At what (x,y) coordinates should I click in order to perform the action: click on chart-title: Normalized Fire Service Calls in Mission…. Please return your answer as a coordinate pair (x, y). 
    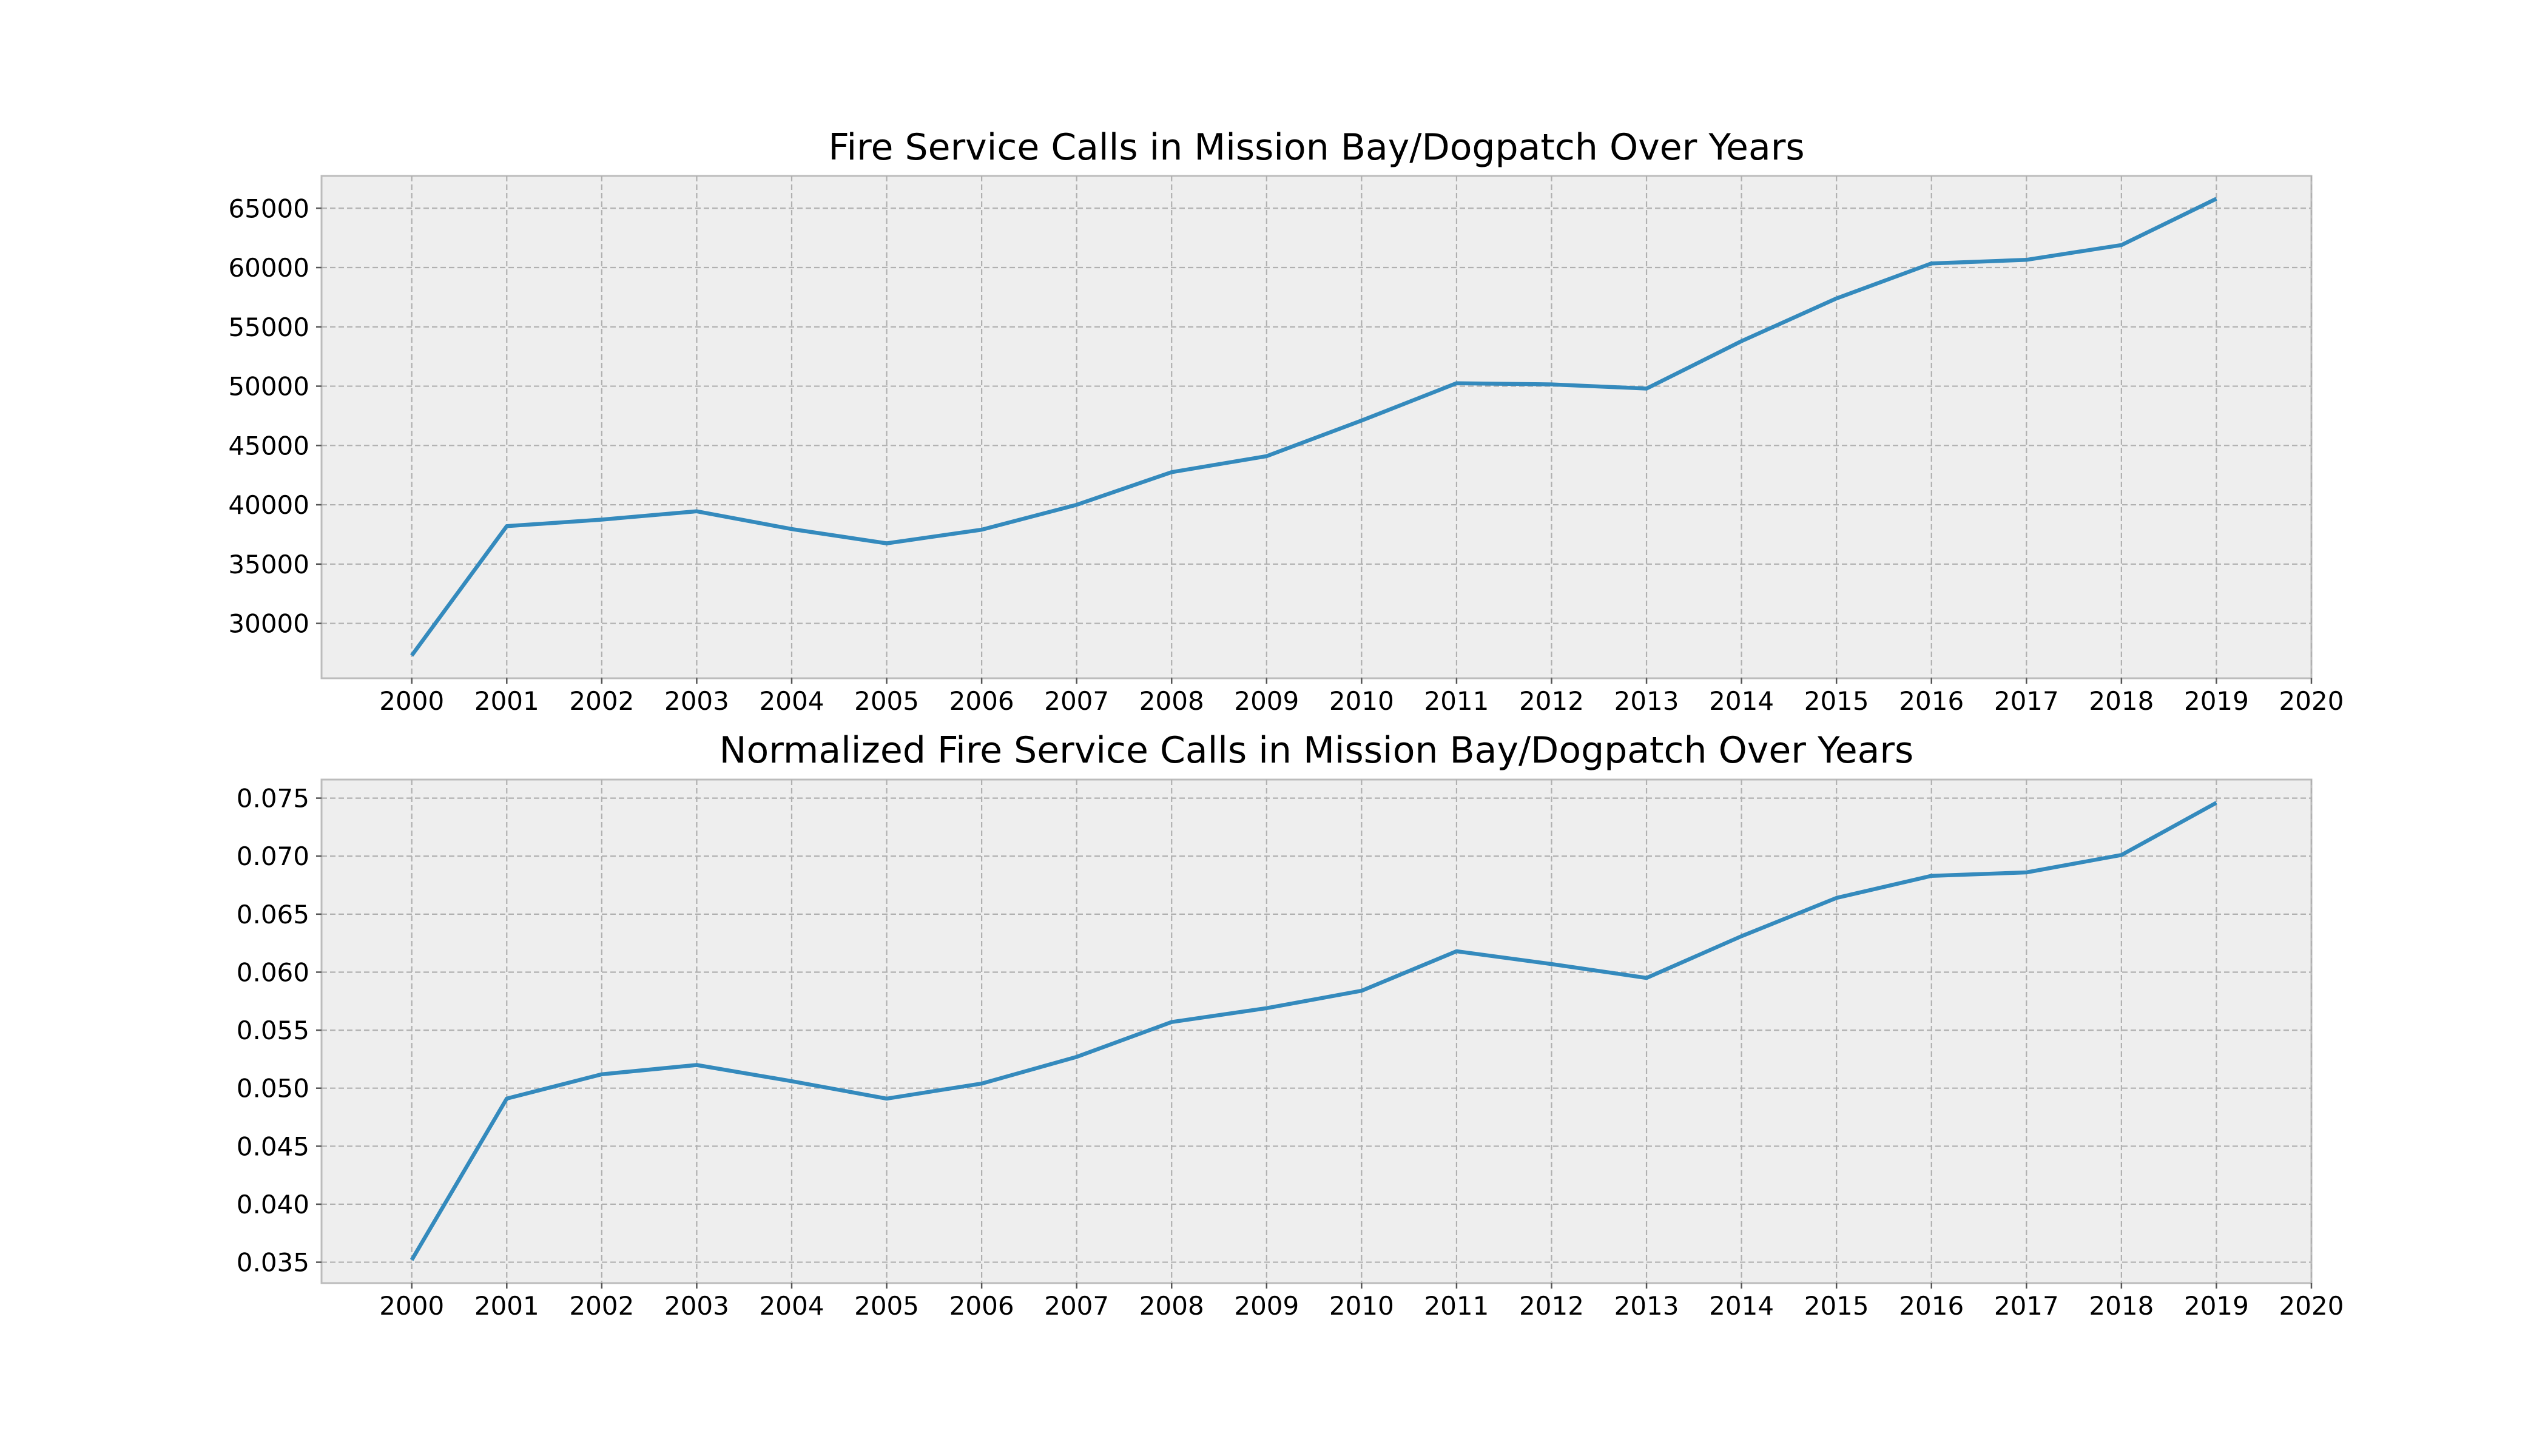
    Looking at the image, I should click on (1317, 750).